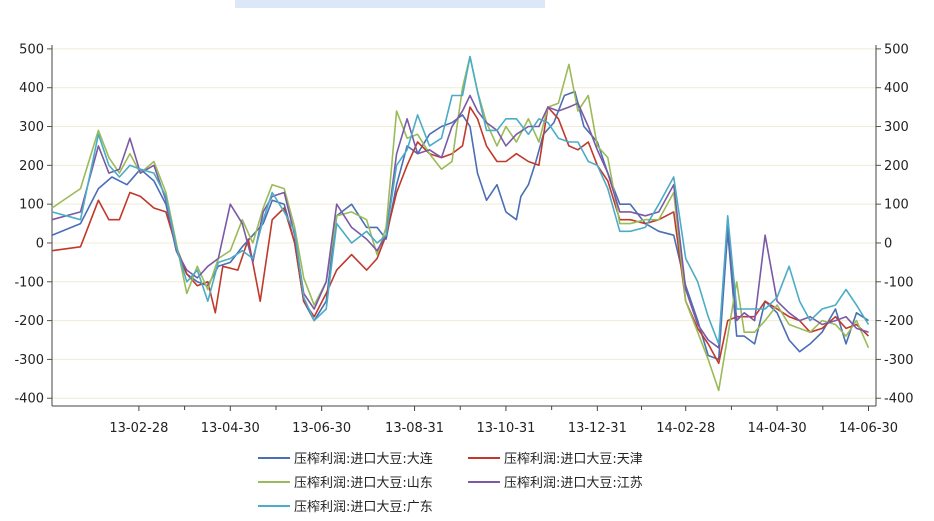  I want to click on legend-label-5: 压榨利润:进口大豆:广东, so click(363, 507).